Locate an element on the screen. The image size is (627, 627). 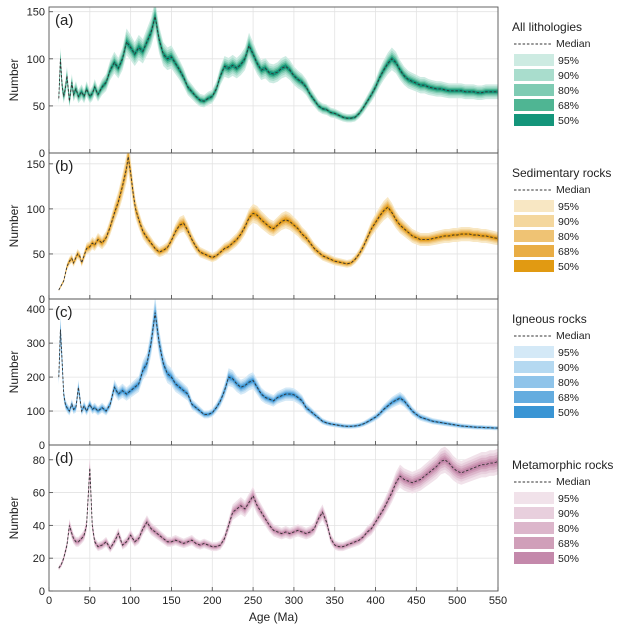
x-tick-label: 0 is located at coordinates (49, 601).